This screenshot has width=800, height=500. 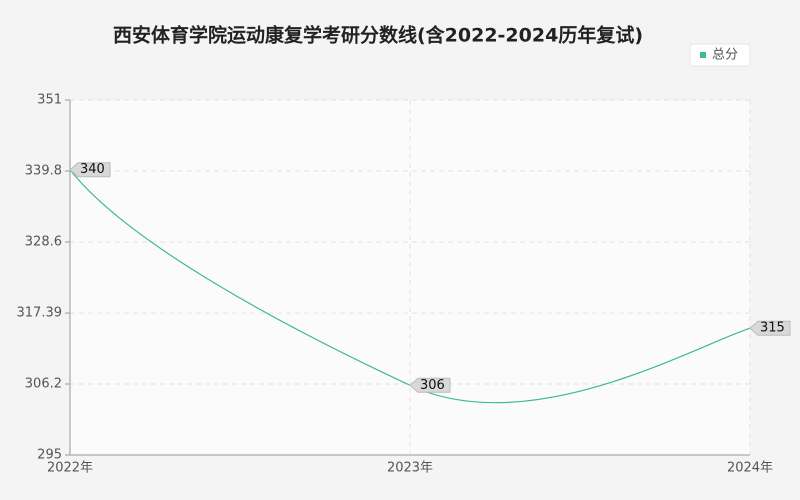 I want to click on x-tick-label: 2023年, so click(x=410, y=468).